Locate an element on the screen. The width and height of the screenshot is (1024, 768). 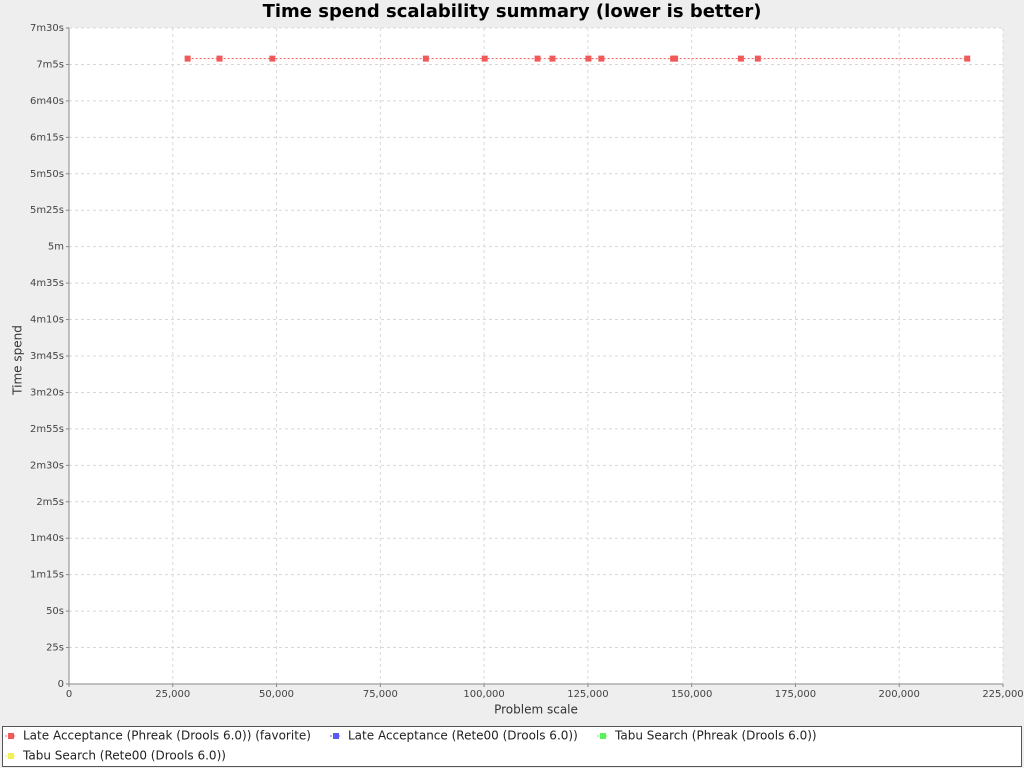
y-tick-label: 3m20s is located at coordinates (47, 392).